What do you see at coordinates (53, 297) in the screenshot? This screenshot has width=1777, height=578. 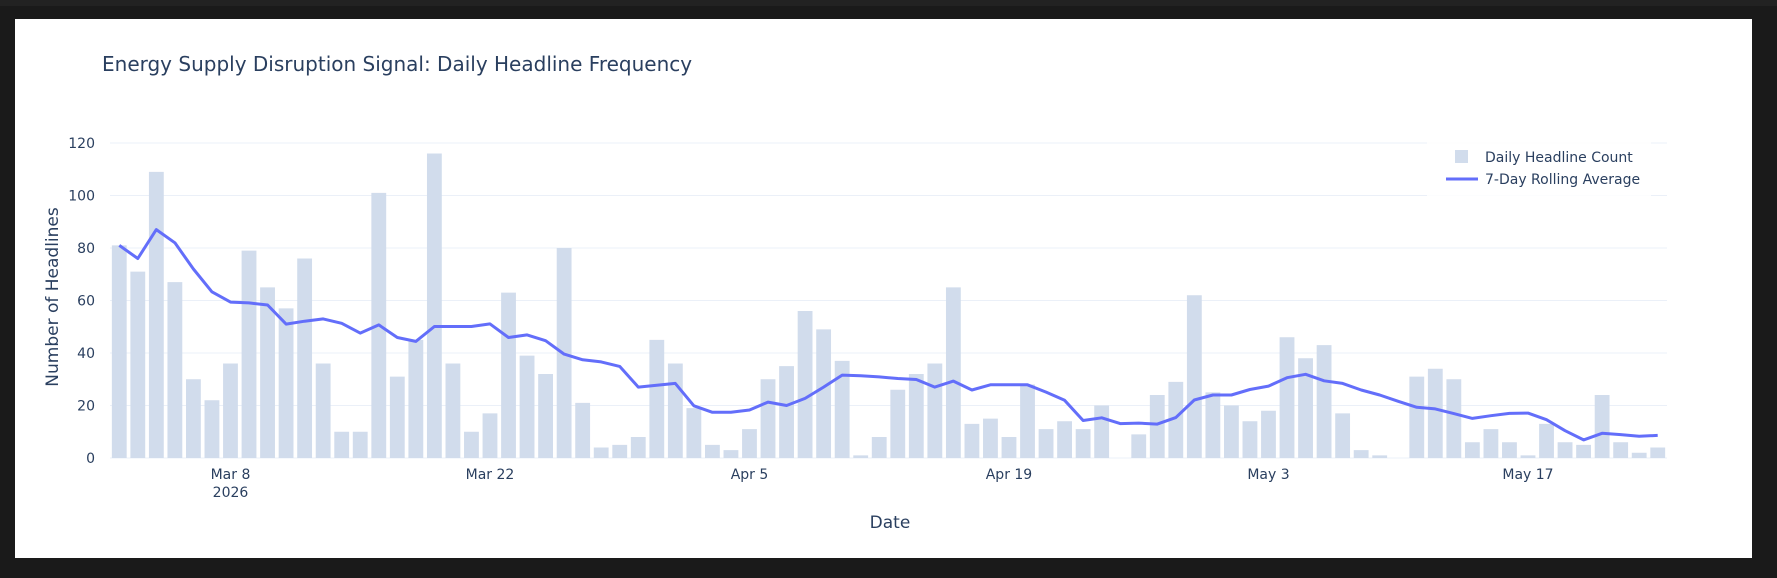 I see `y-axis-title: Number of Headlines` at bounding box center [53, 297].